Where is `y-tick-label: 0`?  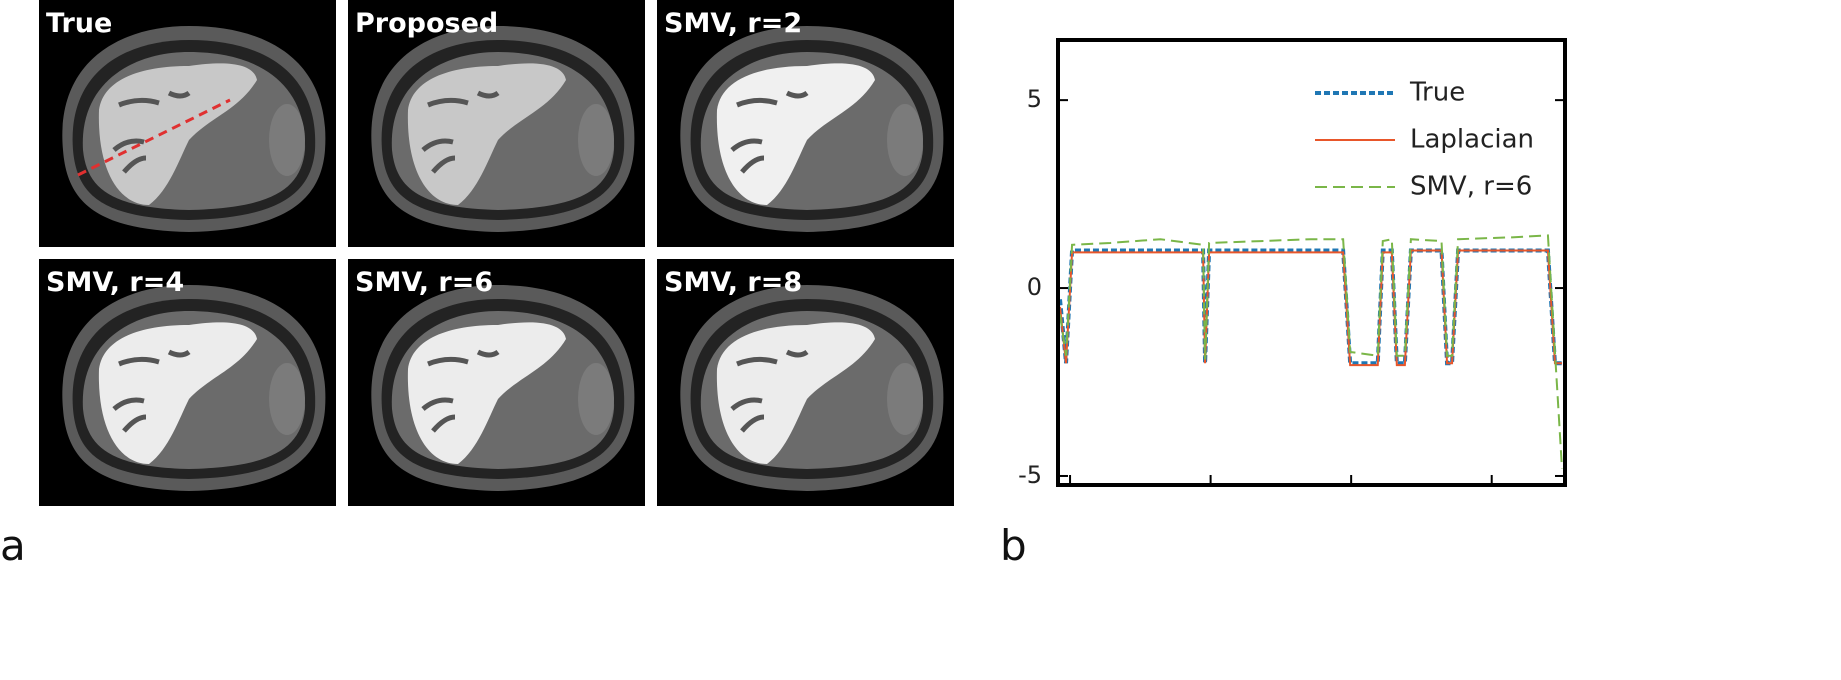 y-tick-label: 0 is located at coordinates (1034, 287).